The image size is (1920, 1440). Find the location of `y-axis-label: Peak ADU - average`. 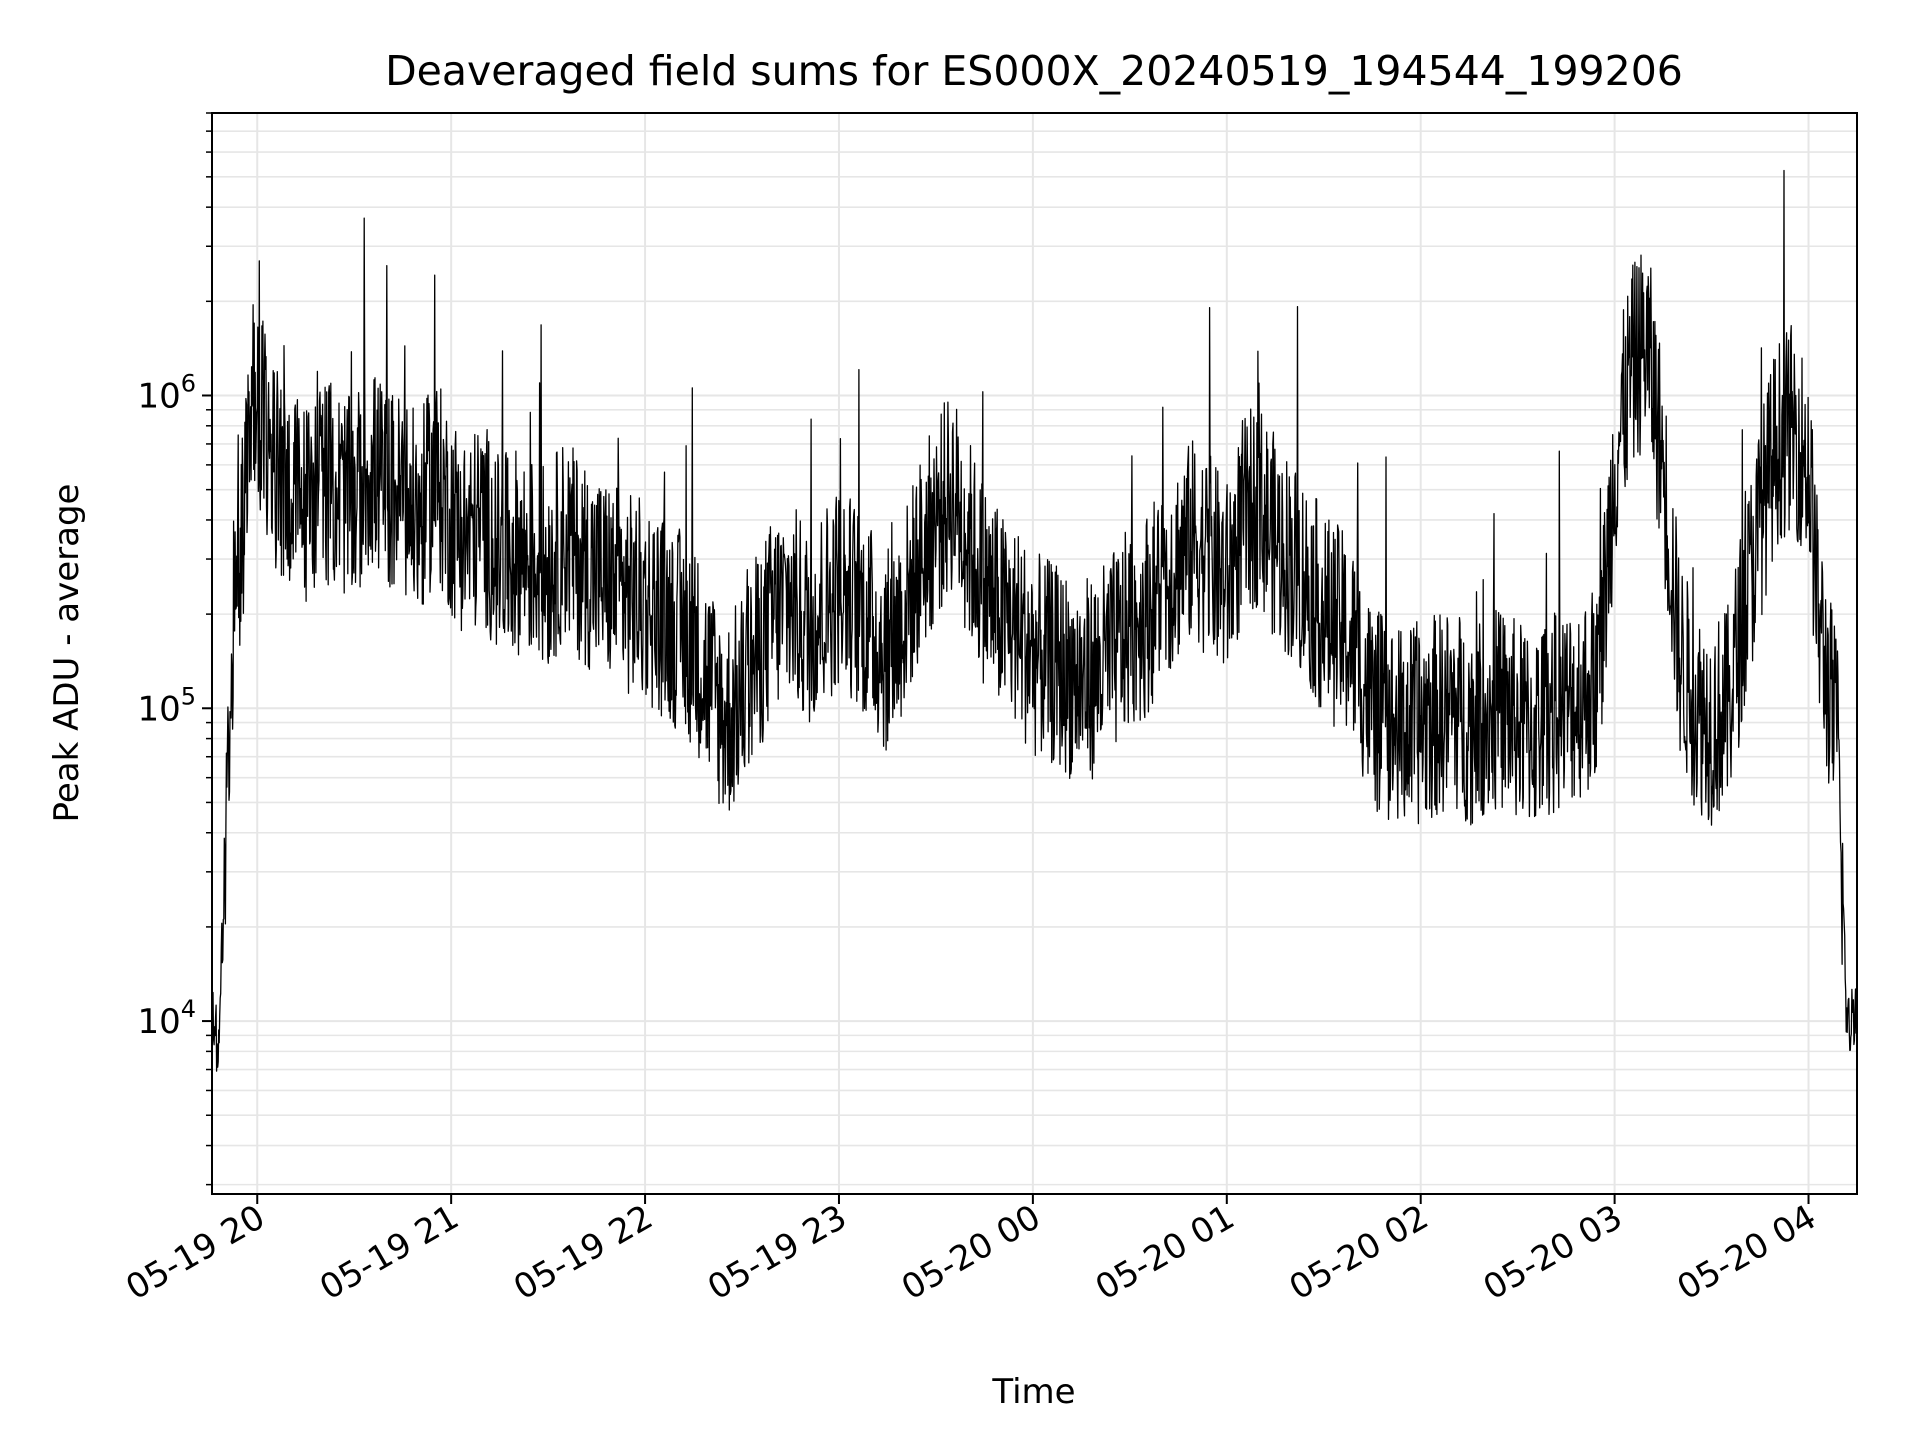

y-axis-label: Peak ADU - average is located at coordinates (67, 653).